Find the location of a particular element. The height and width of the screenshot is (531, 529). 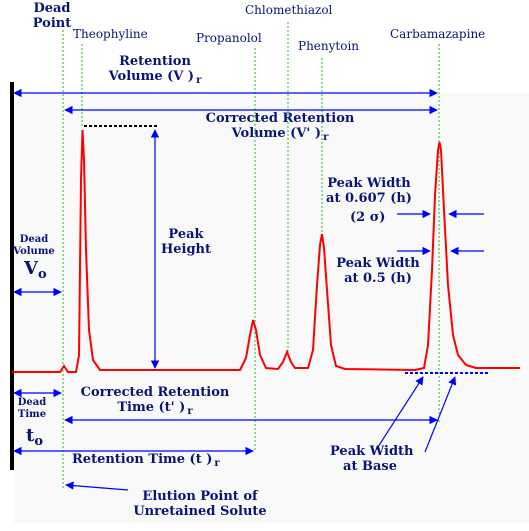

v0-symbol: Vo is located at coordinates (35, 270).